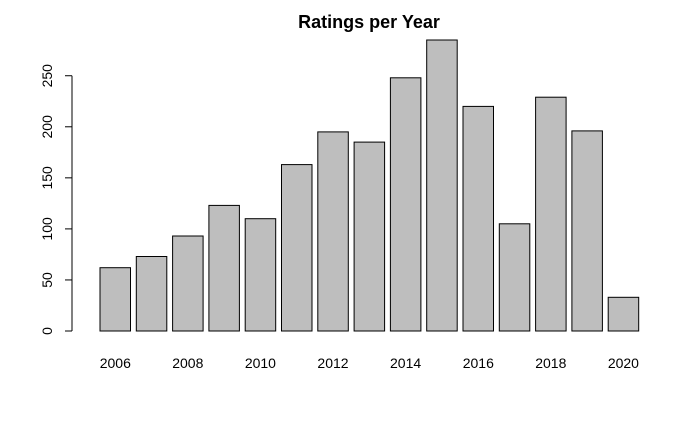 The width and height of the screenshot is (700, 432). Describe the element at coordinates (188, 283) in the screenshot. I see `bar-2008` at that location.